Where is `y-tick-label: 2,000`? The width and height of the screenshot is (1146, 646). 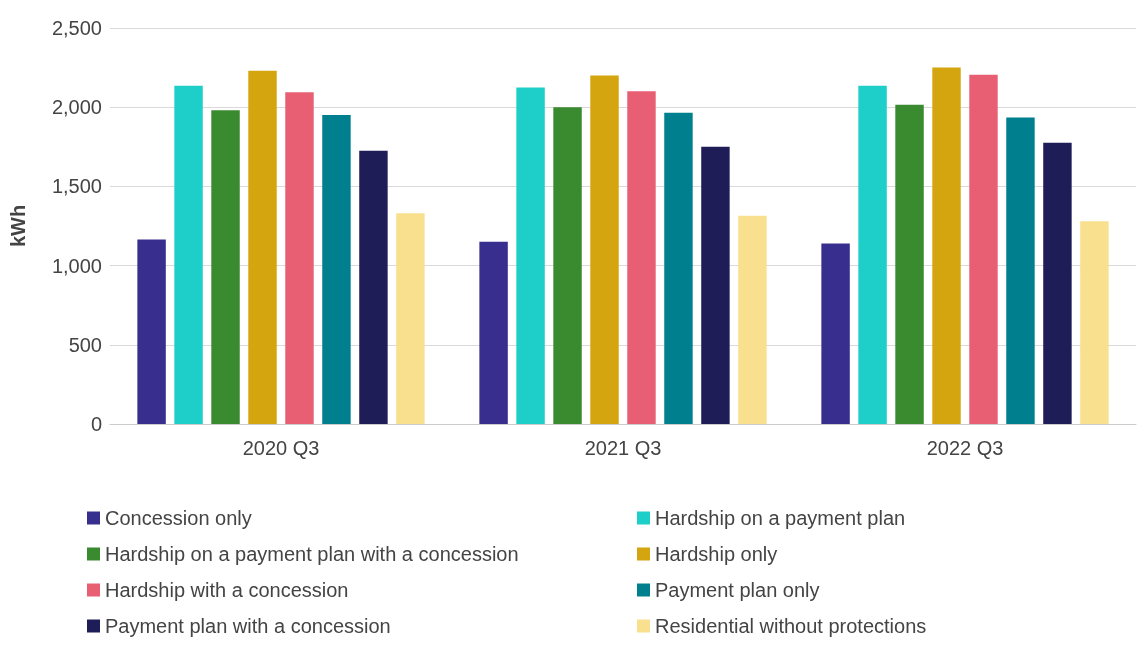 y-tick-label: 2,000 is located at coordinates (76, 107).